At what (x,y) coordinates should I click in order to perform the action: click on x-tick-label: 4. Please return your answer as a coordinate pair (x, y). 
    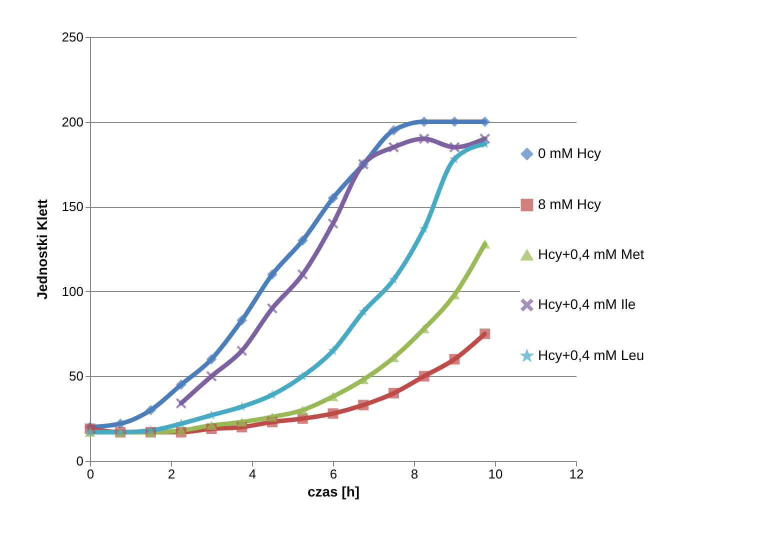
    Looking at the image, I should click on (252, 474).